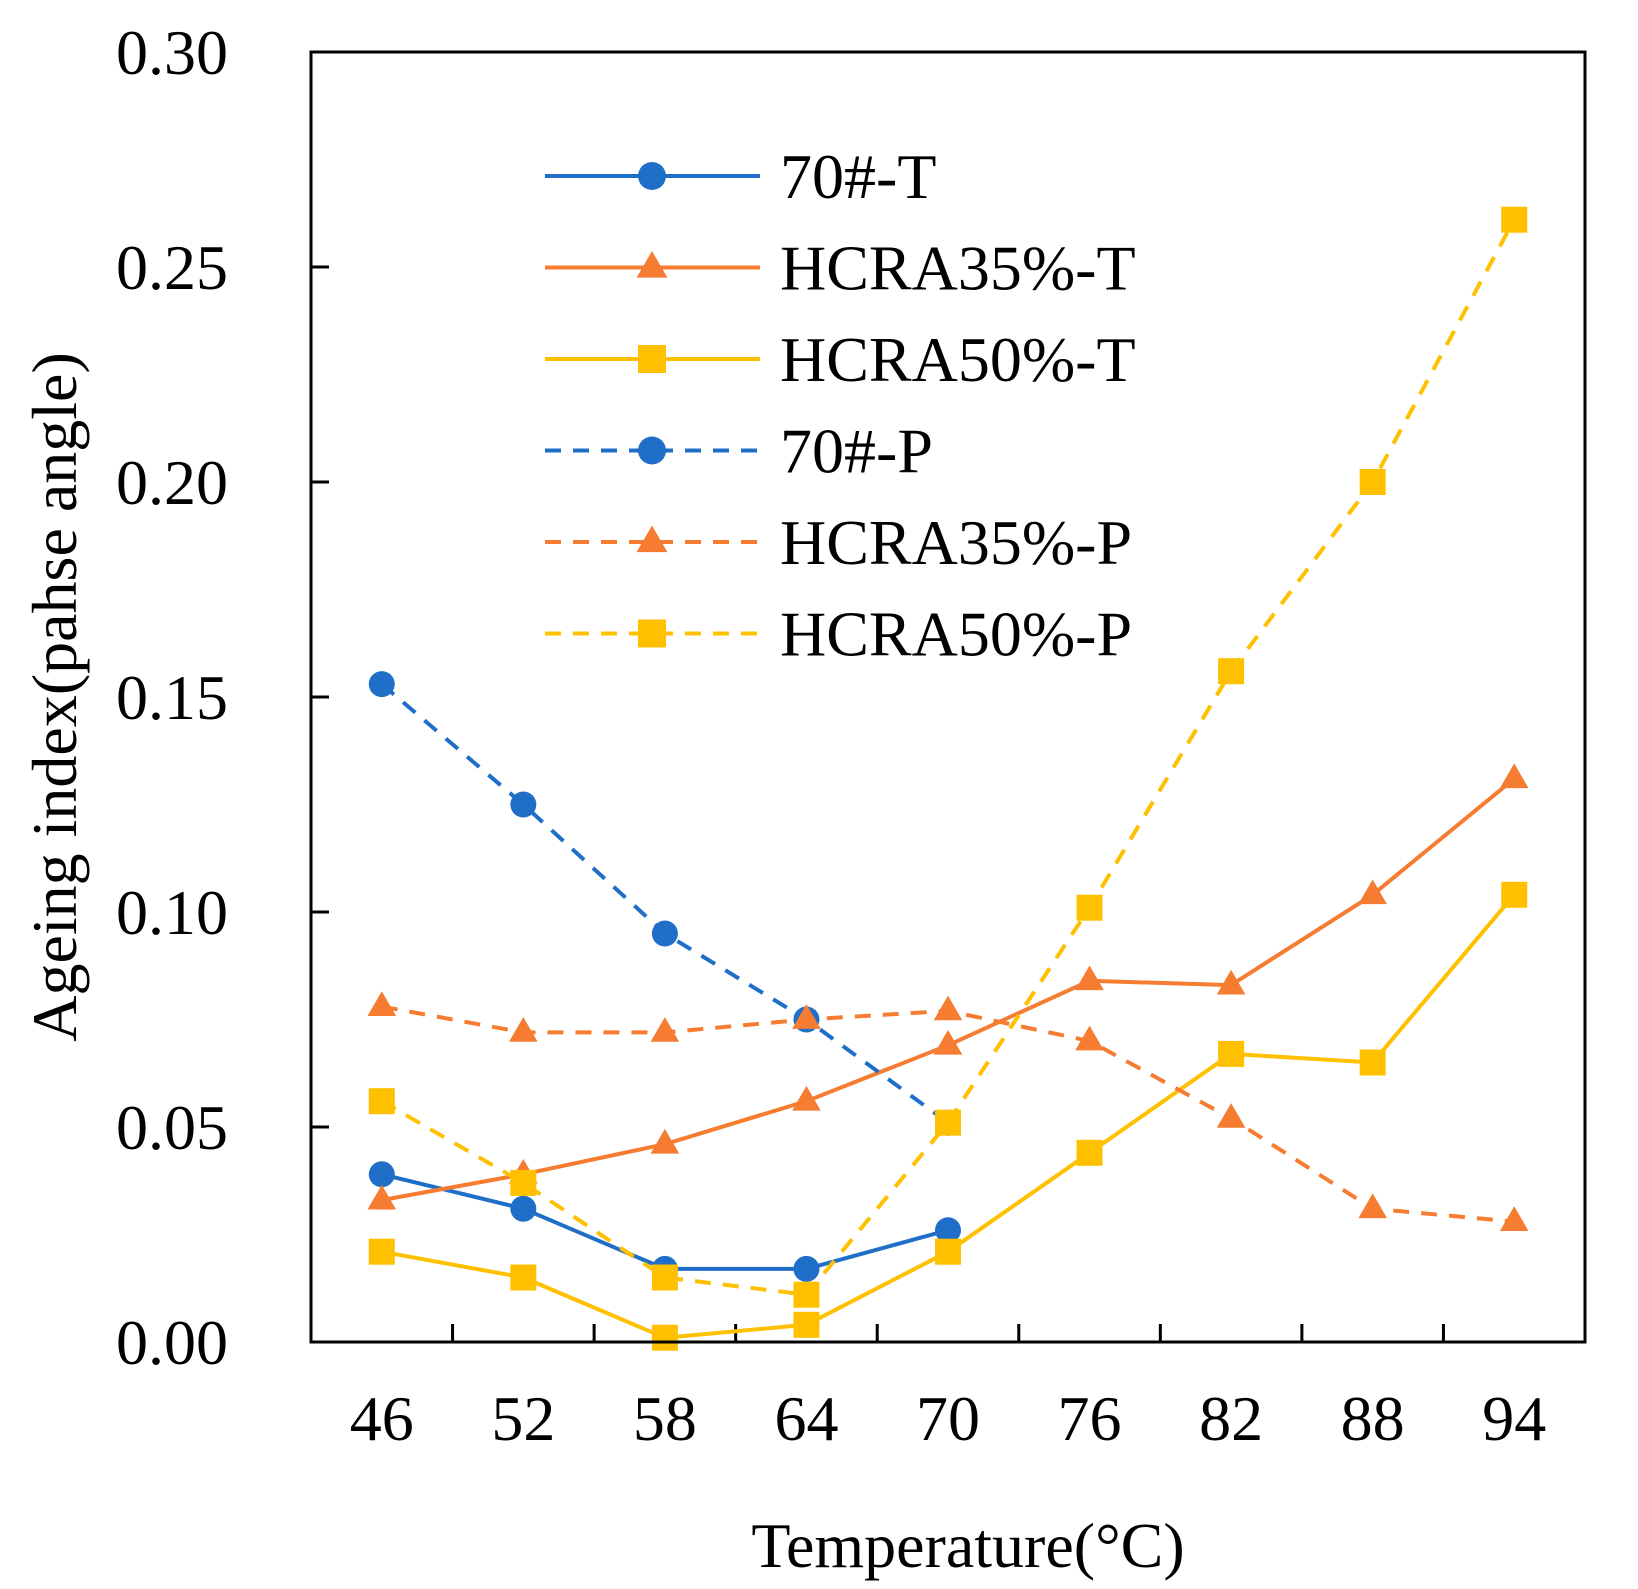  Describe the element at coordinates (172, 482) in the screenshot. I see `y-tick-label: 0.20` at that location.